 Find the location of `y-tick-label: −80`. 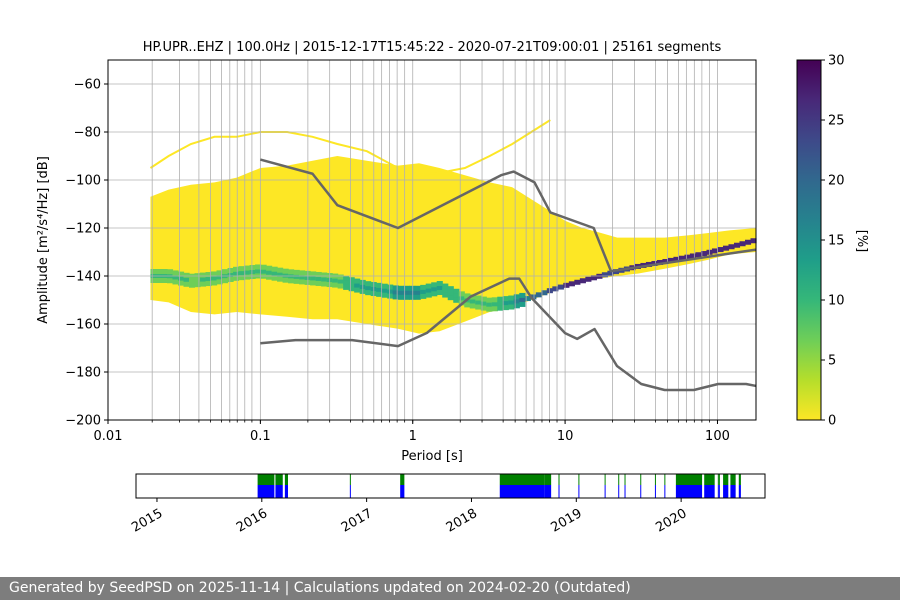

y-tick-label: −80 is located at coordinates (87, 133).